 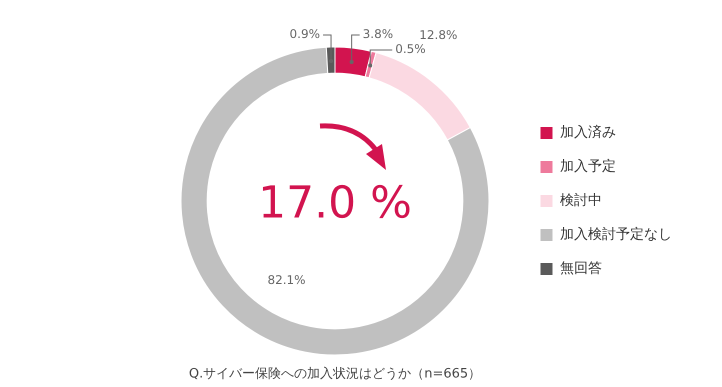 I want to click on data-label: 0.5%, so click(x=410, y=49).